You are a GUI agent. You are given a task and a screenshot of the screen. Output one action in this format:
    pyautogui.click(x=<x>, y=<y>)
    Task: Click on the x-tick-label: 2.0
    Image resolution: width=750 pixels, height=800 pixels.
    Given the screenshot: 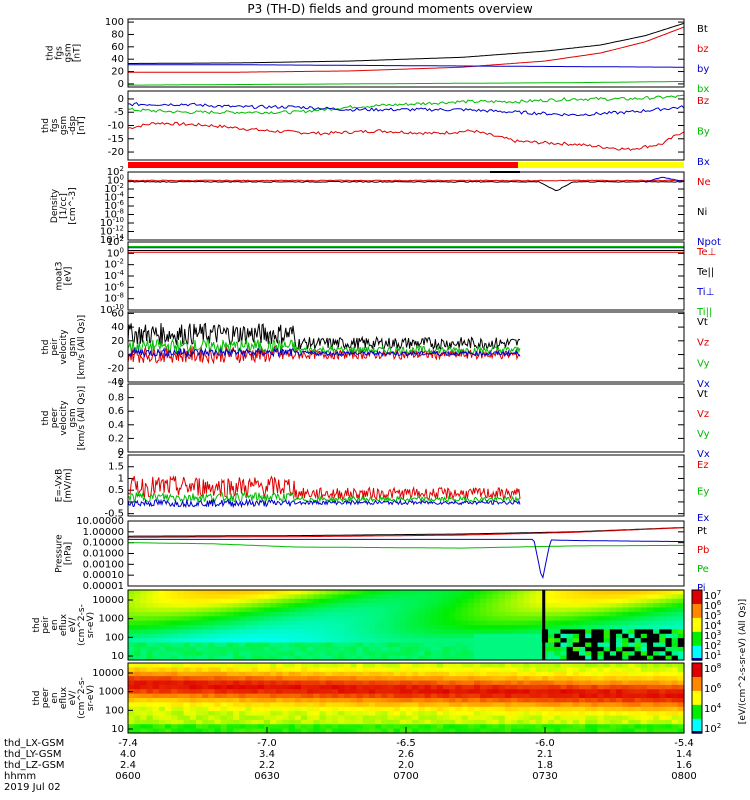 What is the action you would take?
    pyautogui.click(x=406, y=765)
    